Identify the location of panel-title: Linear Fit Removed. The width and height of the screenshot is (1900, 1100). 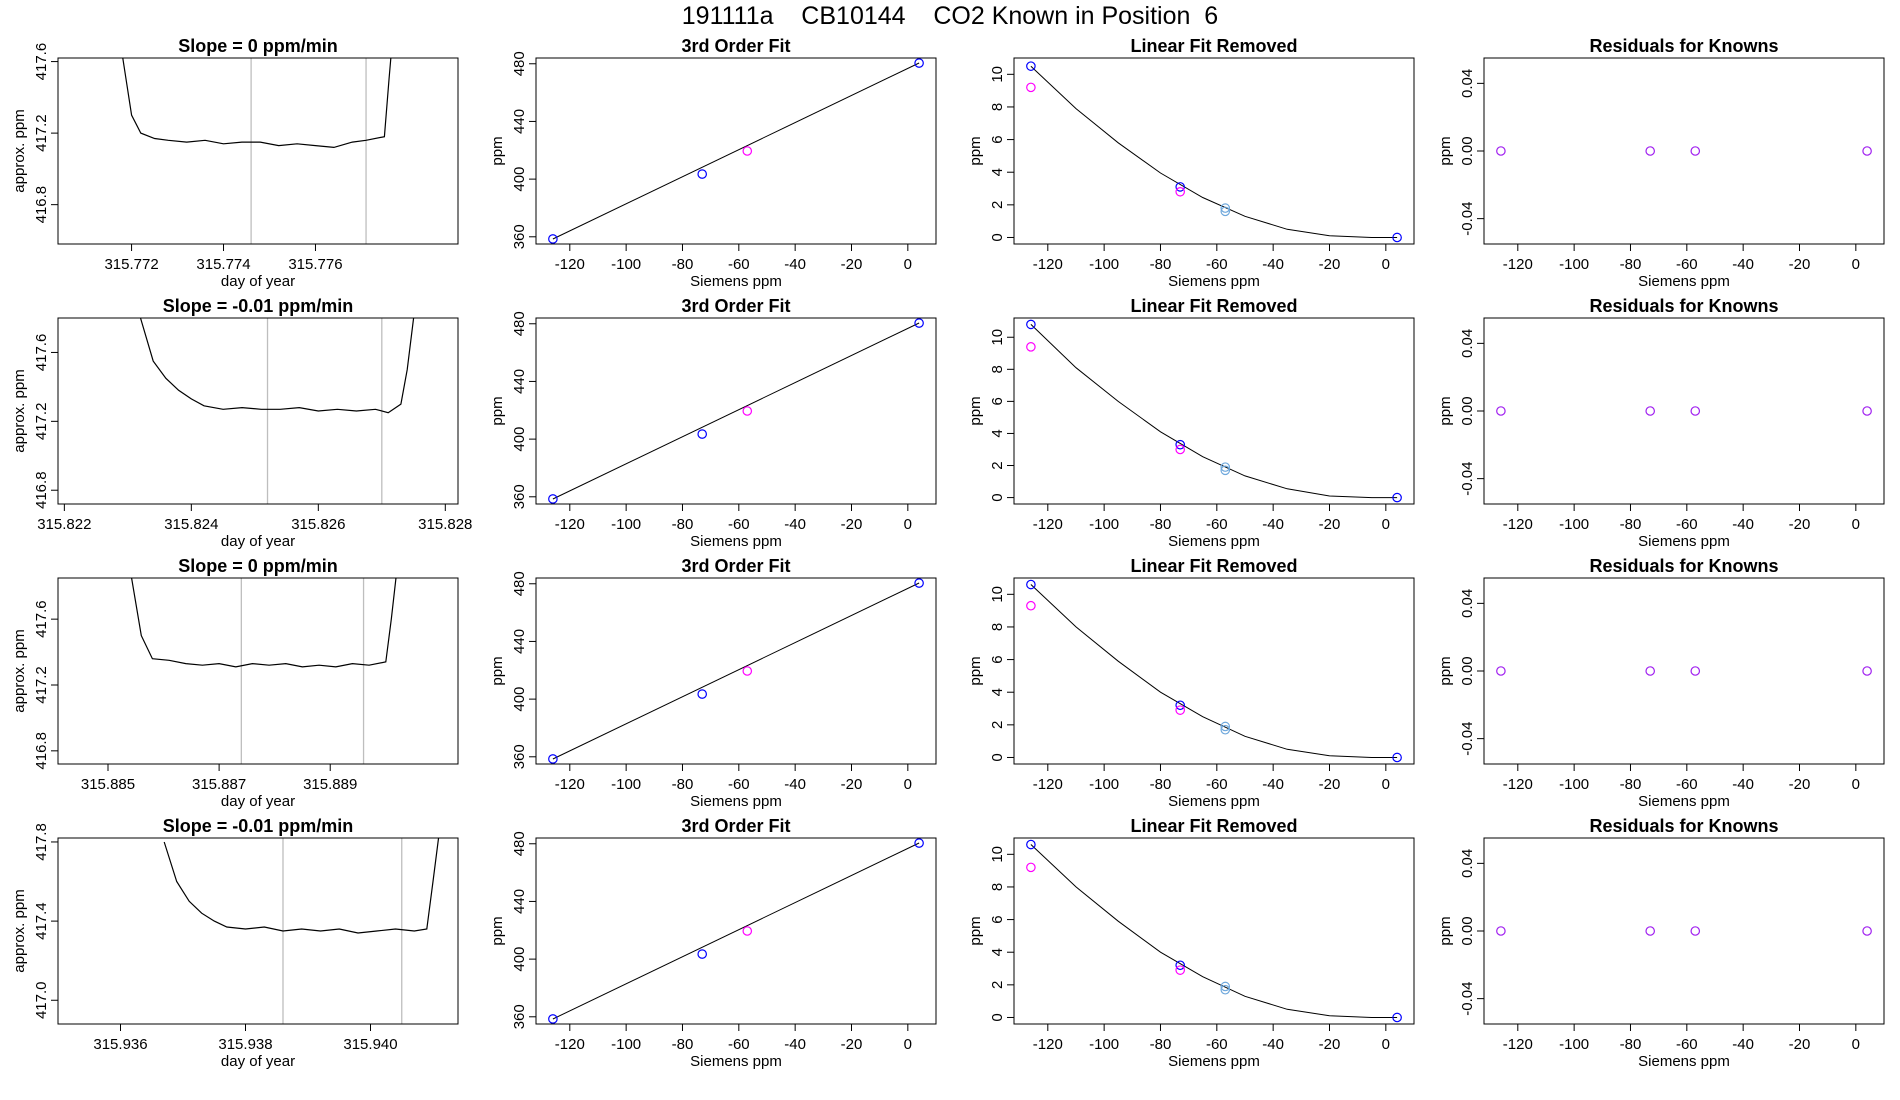
(1213, 306).